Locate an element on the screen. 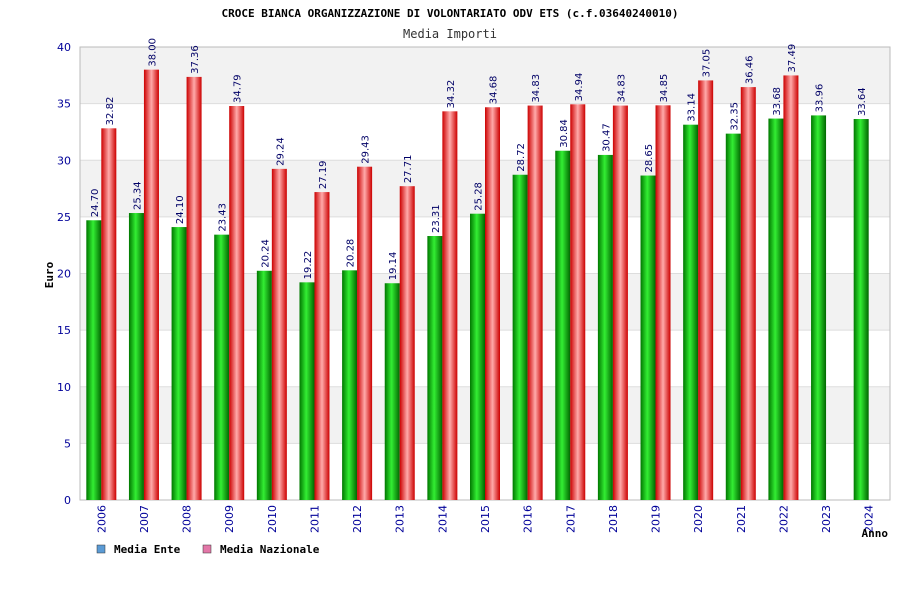  y-tick-label: 20 is located at coordinates (64, 274).